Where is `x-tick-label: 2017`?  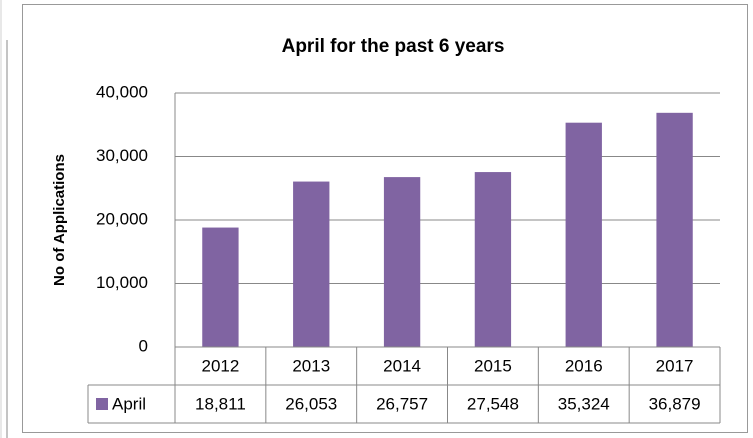 x-tick-label: 2017 is located at coordinates (675, 365).